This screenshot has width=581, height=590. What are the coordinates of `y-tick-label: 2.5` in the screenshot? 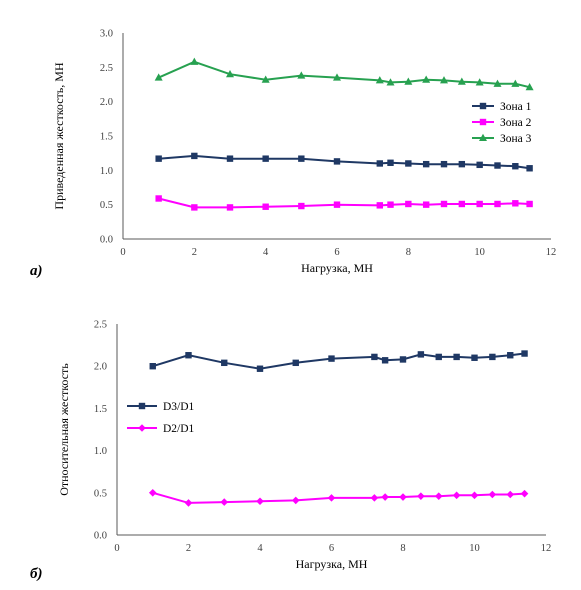 It's located at (100, 325).